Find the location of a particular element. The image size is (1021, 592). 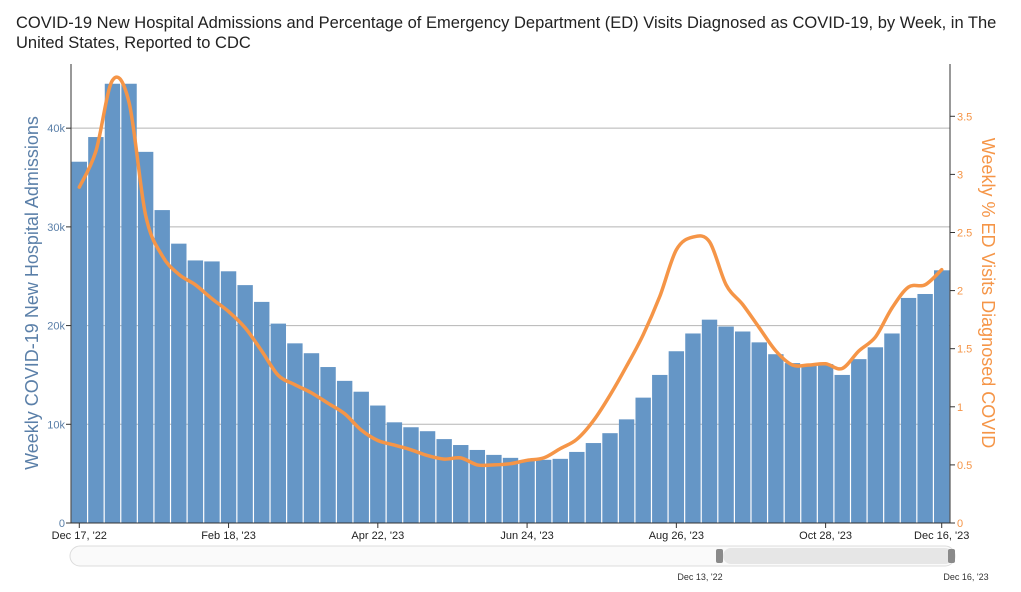

range-navigator: Dec 13, '22 Dec 16, '23 is located at coordinates (529, 563).